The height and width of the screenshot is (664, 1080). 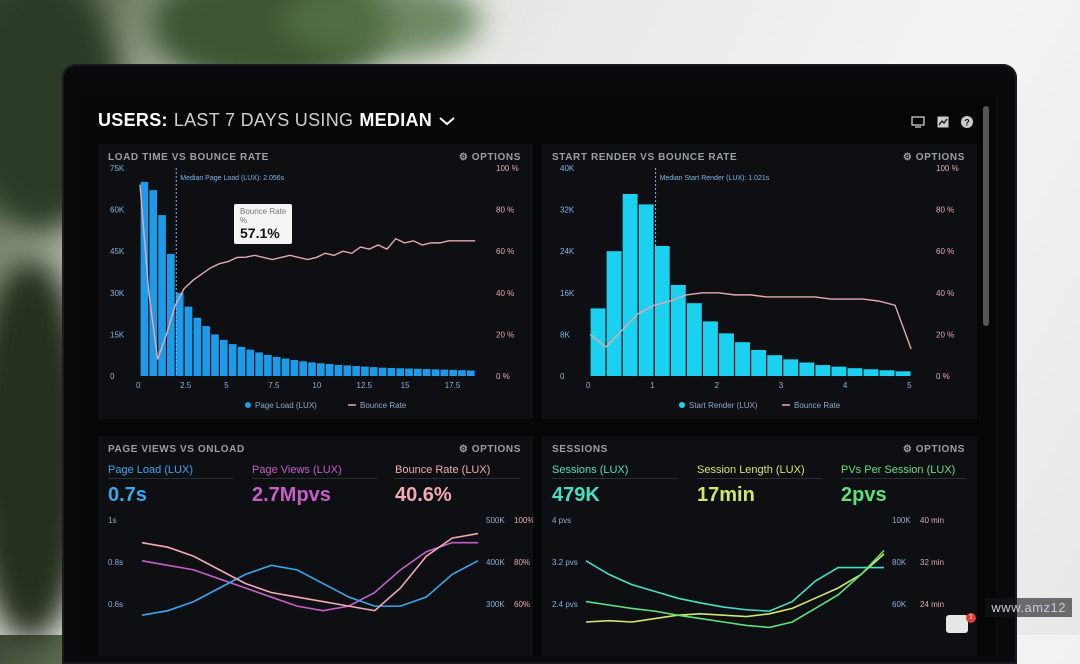 What do you see at coordinates (576, 495) in the screenshot?
I see `metric-value-sessions: 479K` at bounding box center [576, 495].